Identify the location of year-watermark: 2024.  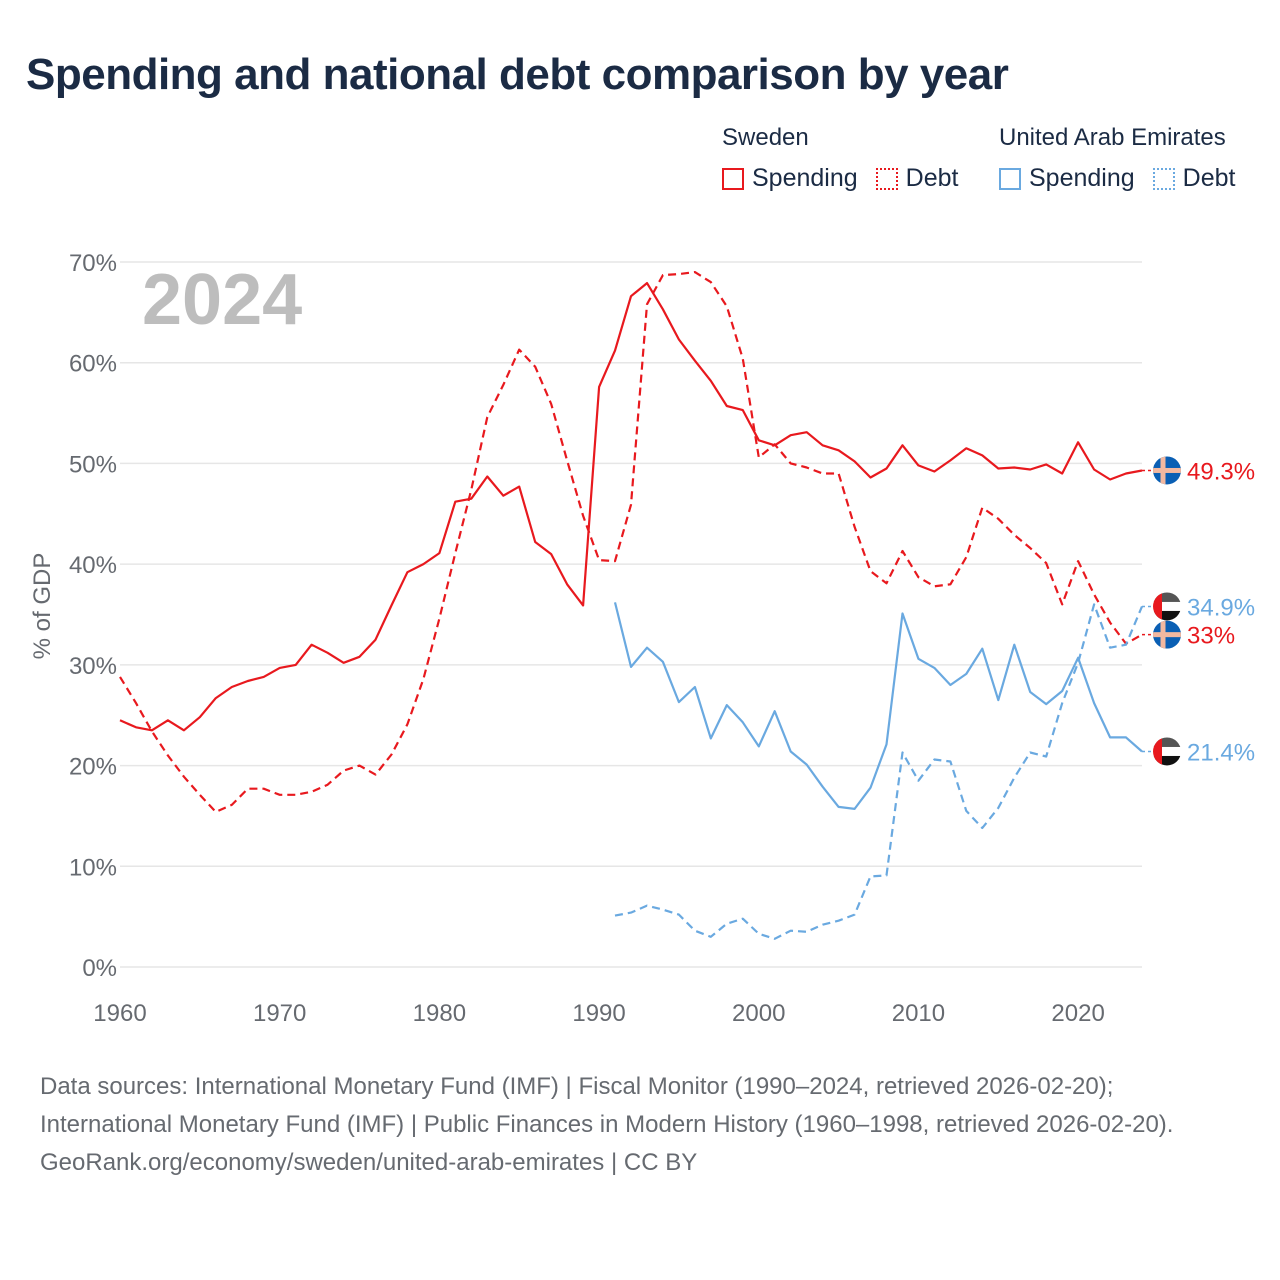
(222, 300).